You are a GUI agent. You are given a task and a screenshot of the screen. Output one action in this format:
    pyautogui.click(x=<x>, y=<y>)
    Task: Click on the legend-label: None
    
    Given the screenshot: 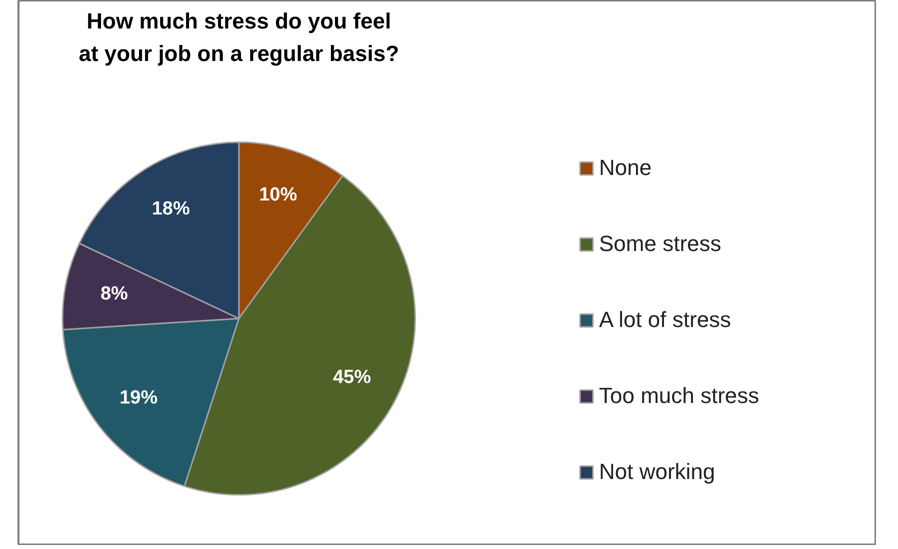 What is the action you would take?
    pyautogui.click(x=625, y=168)
    